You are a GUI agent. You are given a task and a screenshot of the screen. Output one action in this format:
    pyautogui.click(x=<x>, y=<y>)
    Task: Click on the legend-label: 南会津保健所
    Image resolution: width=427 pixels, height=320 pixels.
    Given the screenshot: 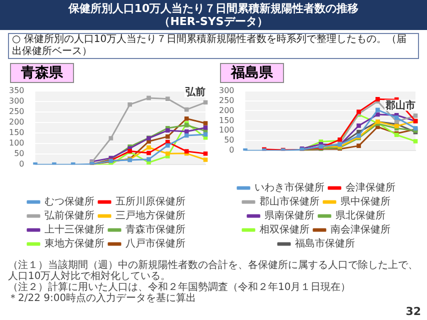 What is the action you would take?
    pyautogui.click(x=360, y=230)
    